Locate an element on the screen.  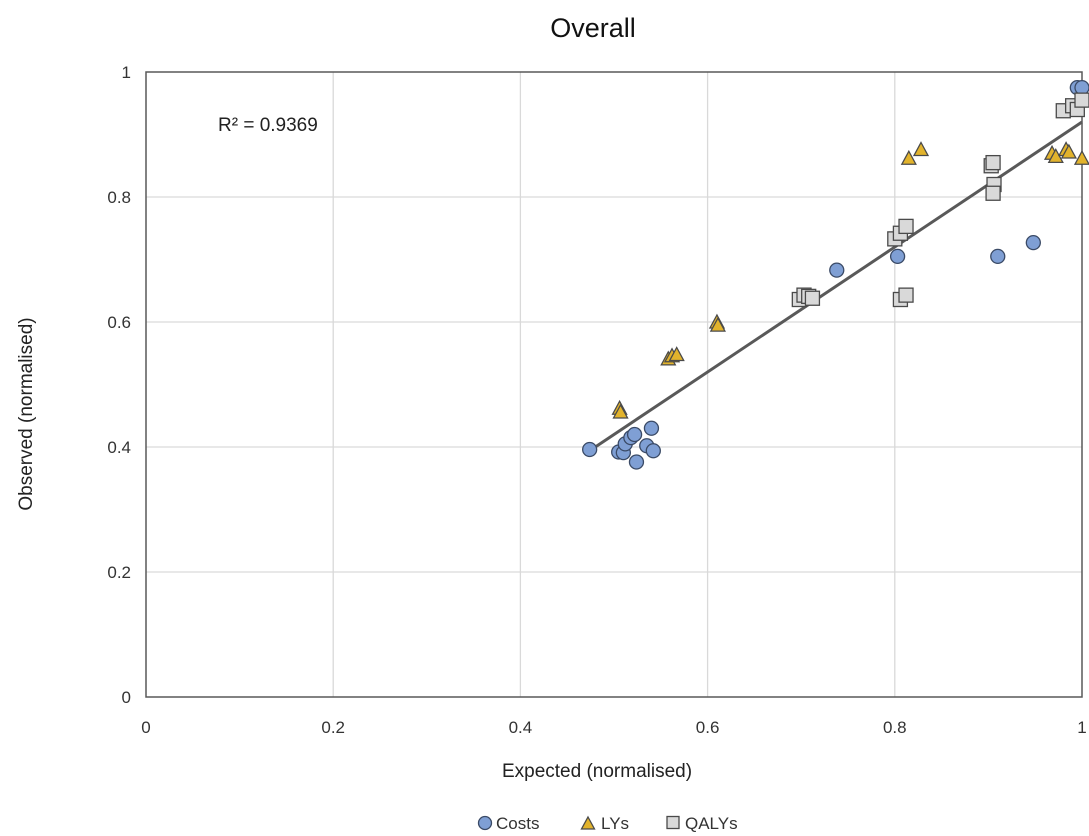
y-tick-label: 0.6 is located at coordinates (119, 322).